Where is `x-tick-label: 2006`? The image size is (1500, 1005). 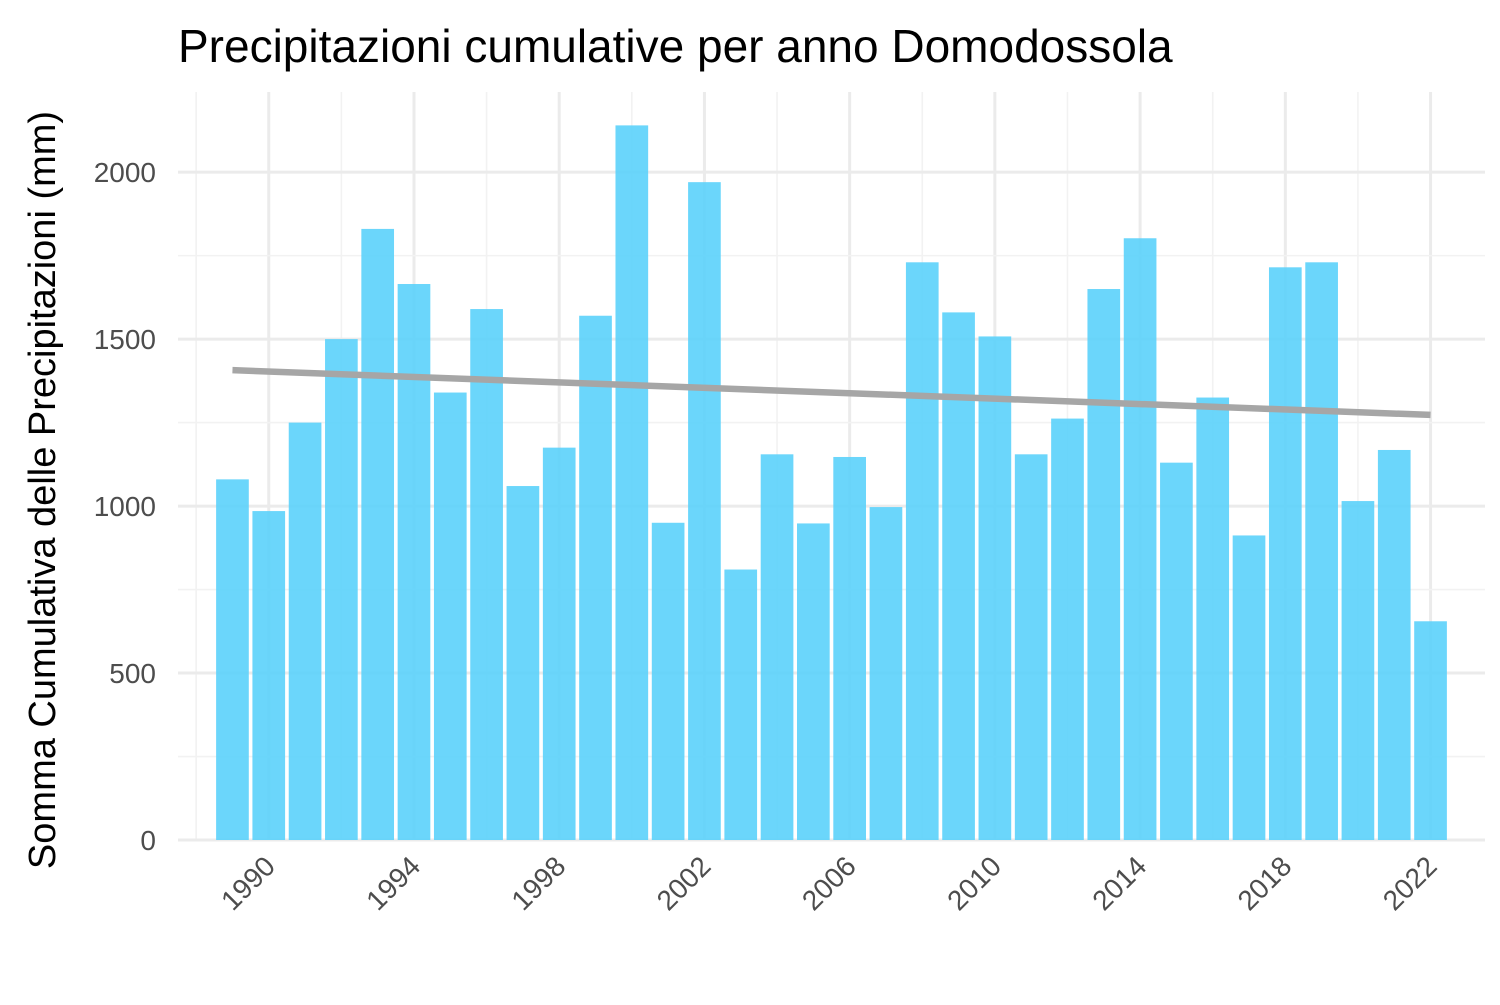 x-tick-label: 2006 is located at coordinates (829, 883).